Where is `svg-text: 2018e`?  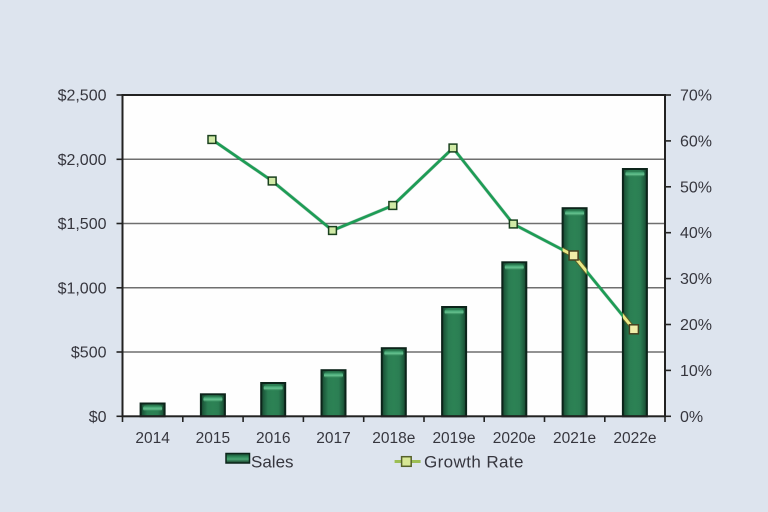 svg-text: 2018e is located at coordinates (393, 438).